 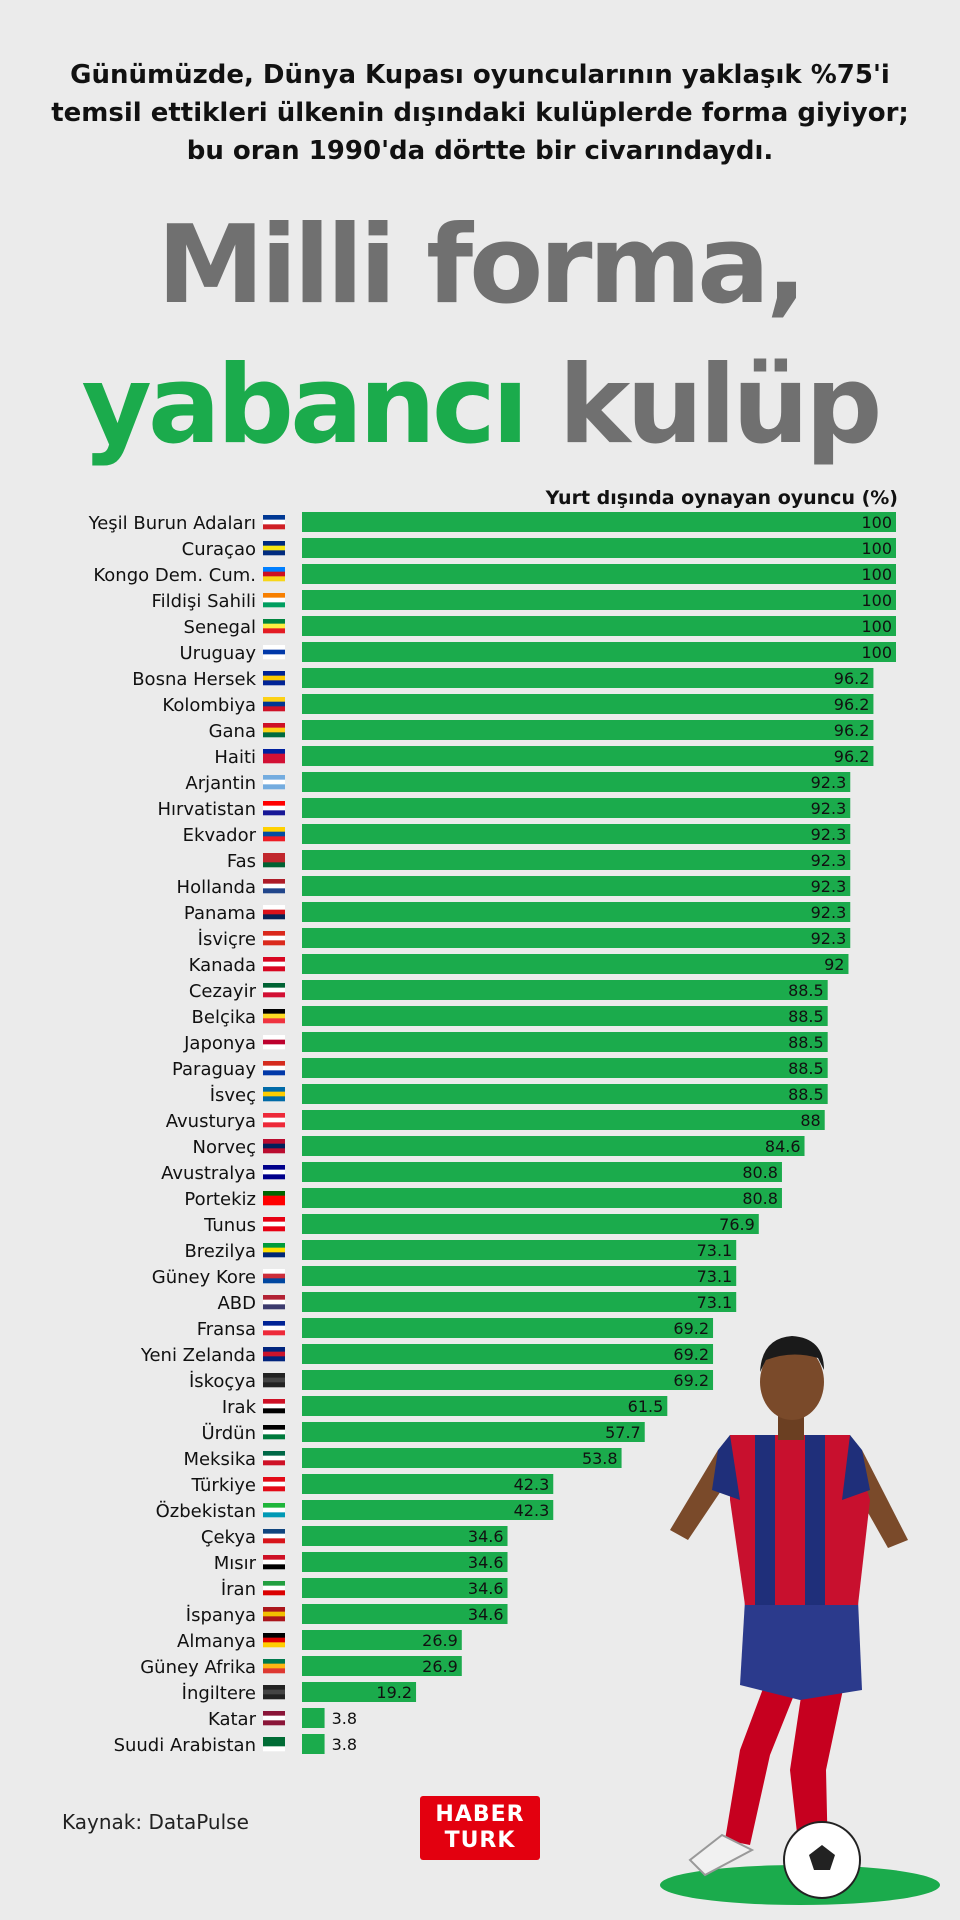 What do you see at coordinates (172, 523) in the screenshot?
I see `category-label: Yeşil Burun Adaları` at bounding box center [172, 523].